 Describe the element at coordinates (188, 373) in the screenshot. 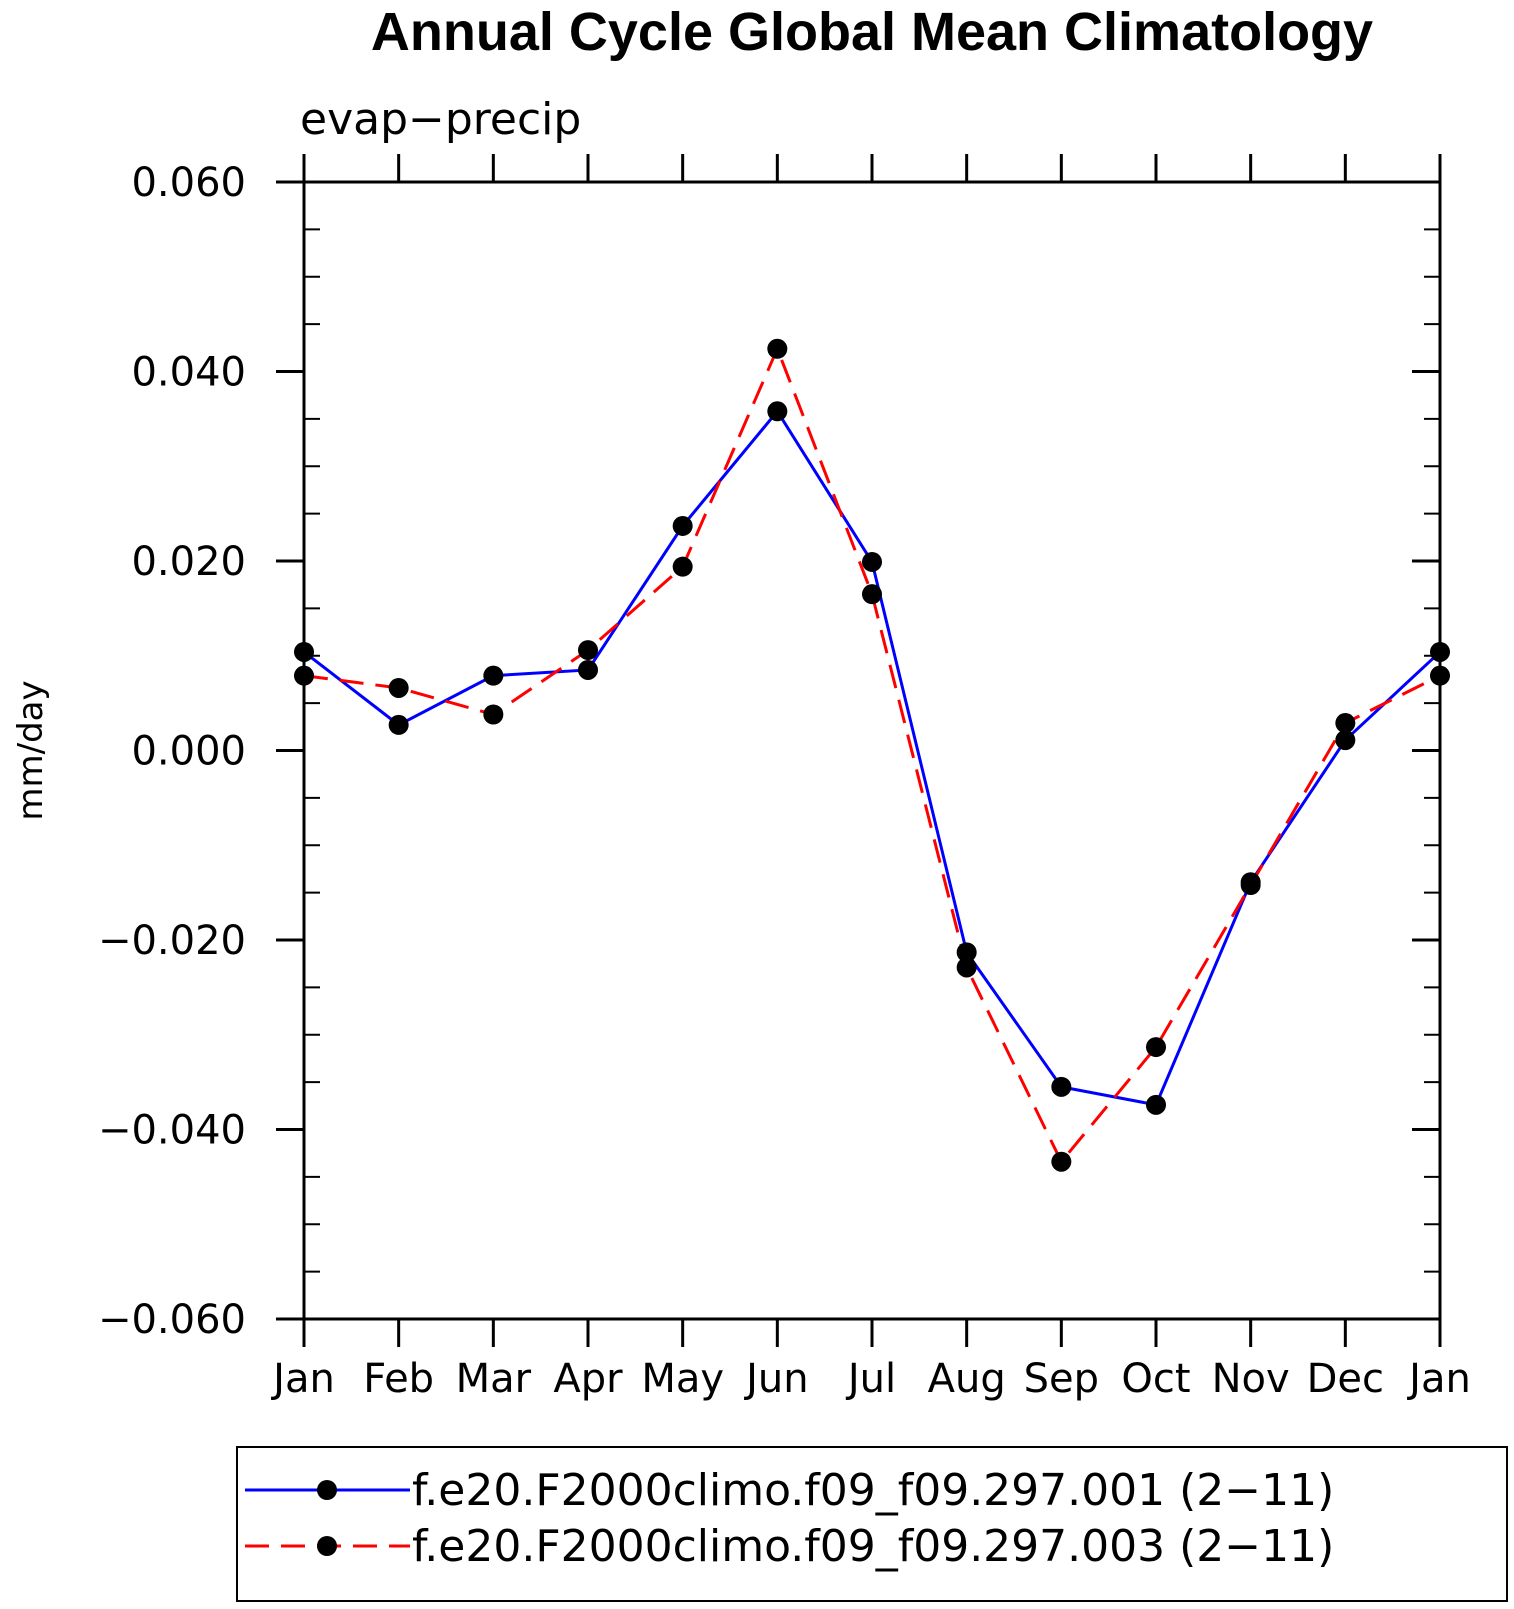

I see `y-tick-label: 0.040` at that location.